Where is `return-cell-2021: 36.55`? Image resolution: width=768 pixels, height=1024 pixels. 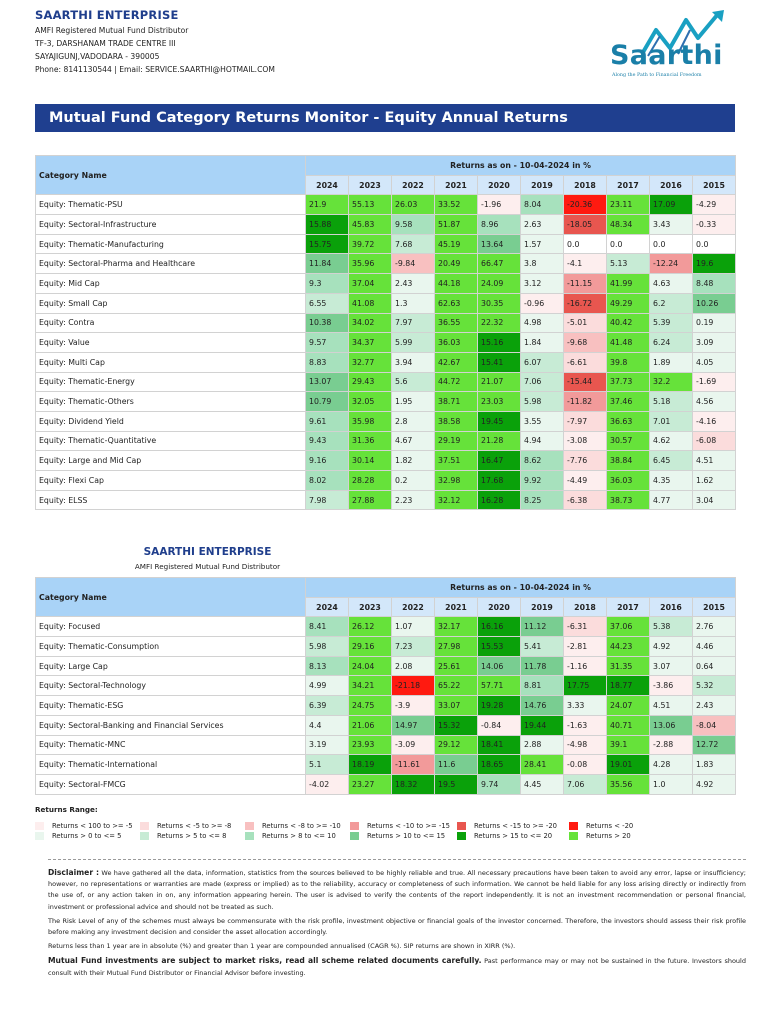
return-cell-2021: 36.55 is located at coordinates (456, 323).